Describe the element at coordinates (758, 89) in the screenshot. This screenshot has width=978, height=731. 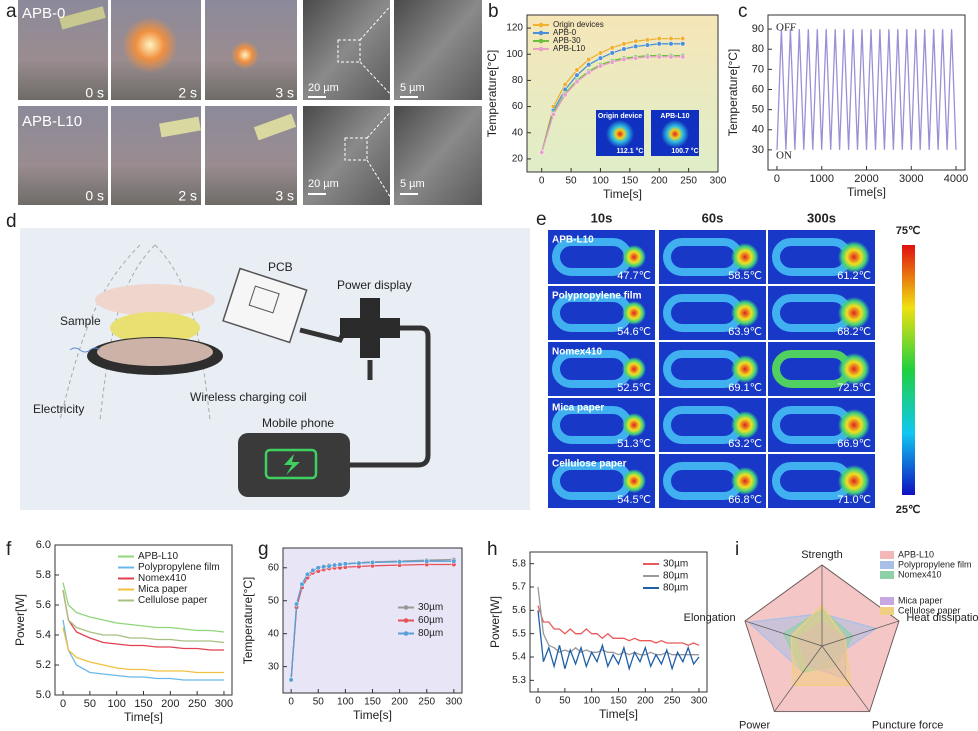
I see `y-tick-label: 60` at that location.